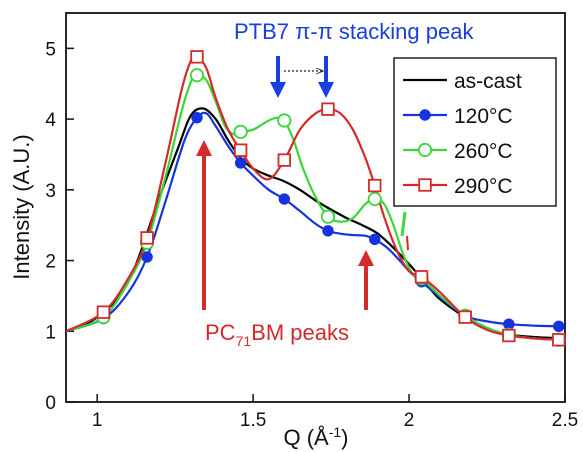 The image size is (583, 452). Describe the element at coordinates (50, 120) in the screenshot. I see `y-tick-label: 4` at that location.